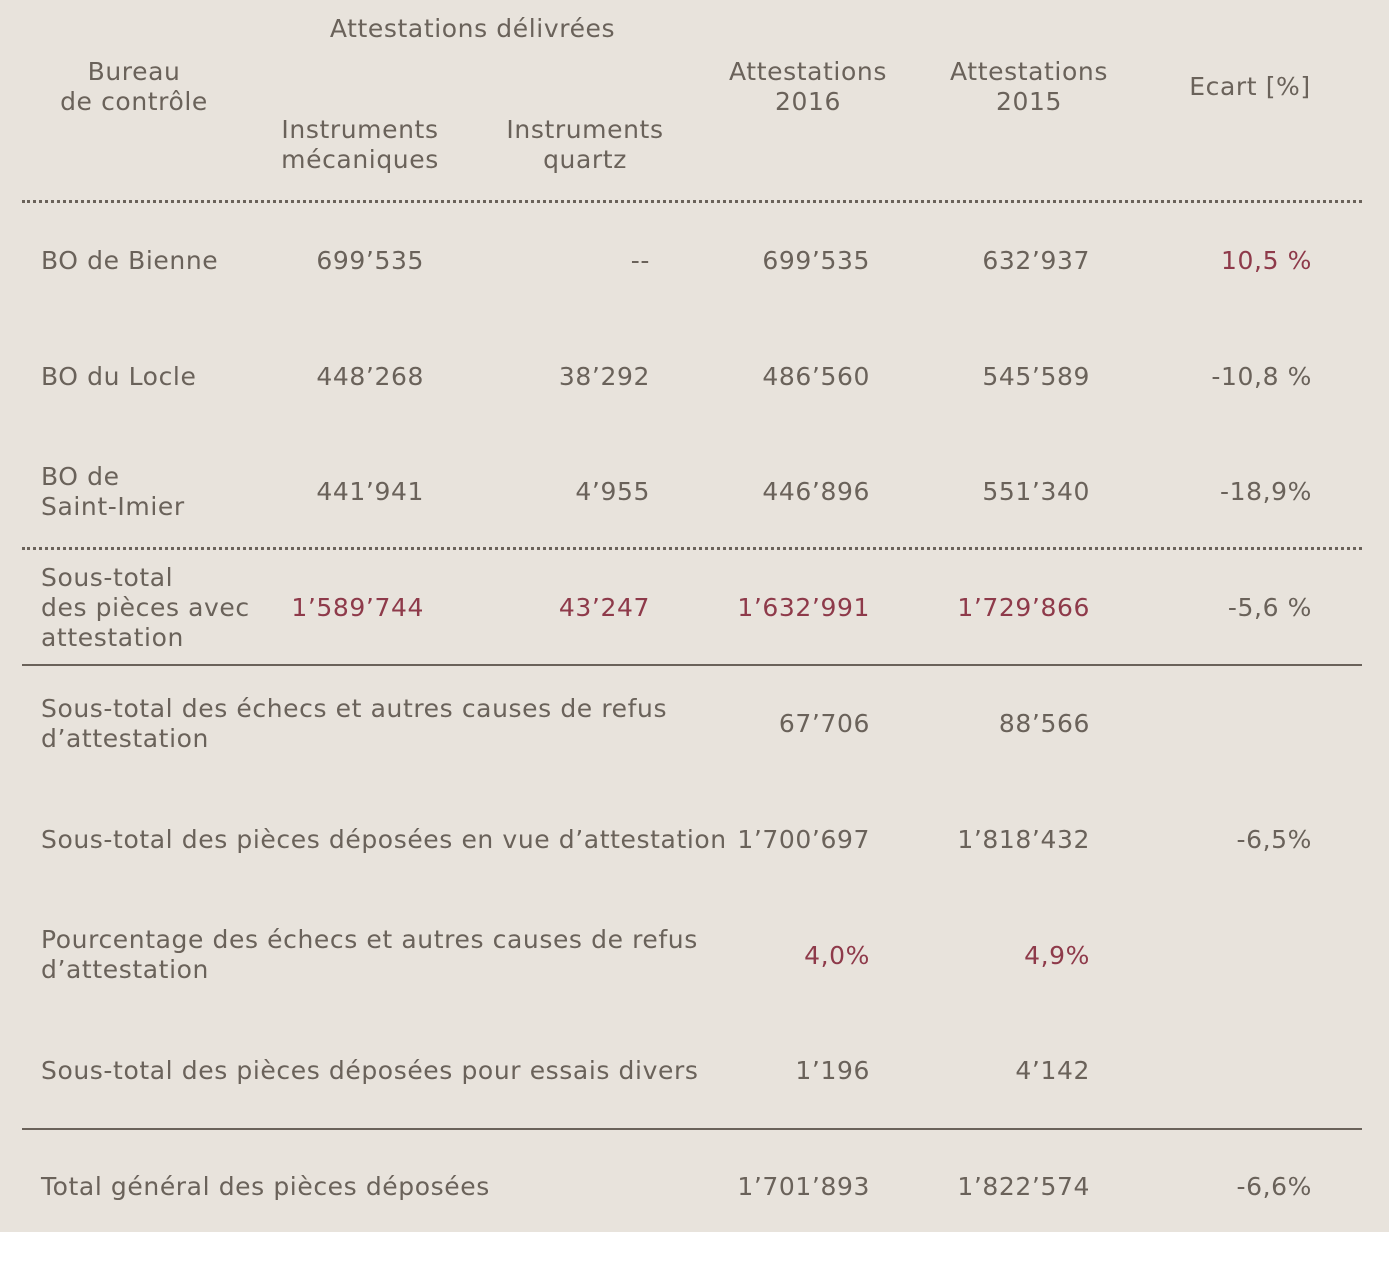  I want to click on cell-mecaniques: 448’268, so click(370, 376).